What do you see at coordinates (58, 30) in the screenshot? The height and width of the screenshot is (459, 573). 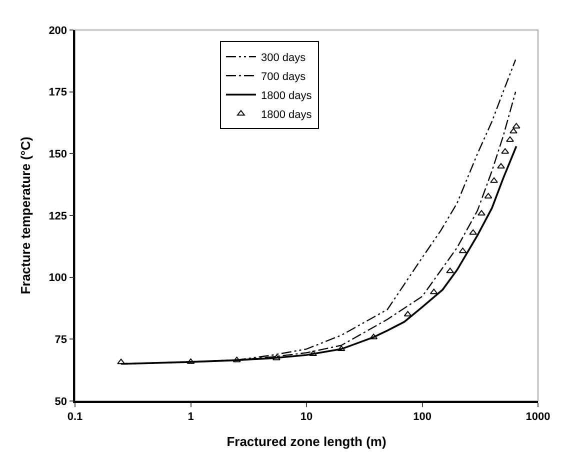 I see `y-tick-label: 200` at bounding box center [58, 30].